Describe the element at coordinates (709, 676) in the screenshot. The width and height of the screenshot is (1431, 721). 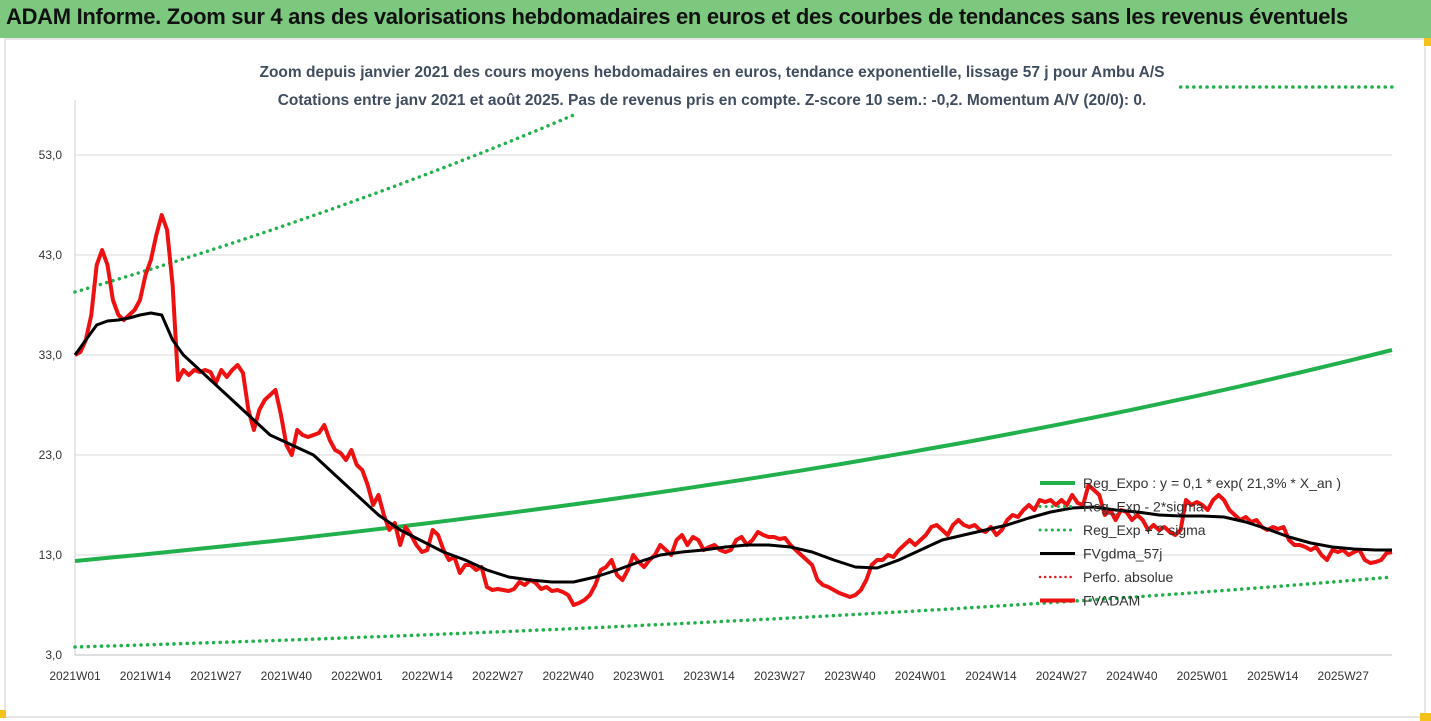
I see `x-tick-label: 2023W14` at that location.